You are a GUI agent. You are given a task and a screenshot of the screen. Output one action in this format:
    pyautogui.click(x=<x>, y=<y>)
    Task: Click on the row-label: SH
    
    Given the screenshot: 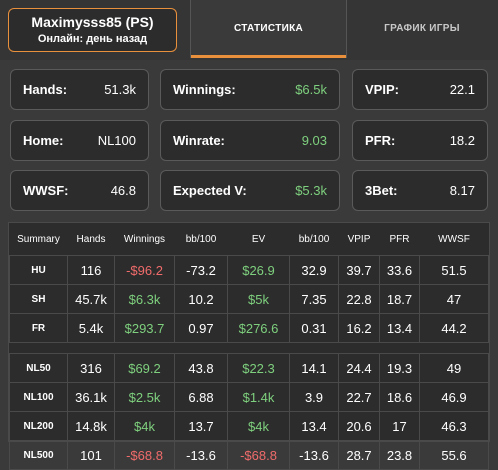 What is the action you would take?
    pyautogui.click(x=38, y=299)
    